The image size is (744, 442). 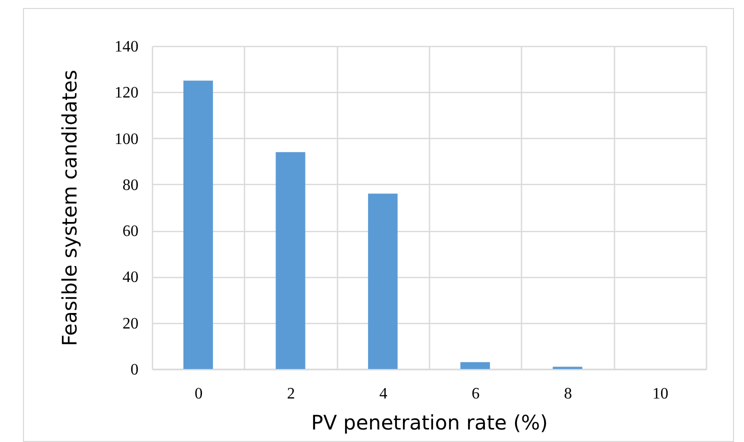 What do you see at coordinates (660, 394) in the screenshot?
I see `x-tick-label: 10` at bounding box center [660, 394].